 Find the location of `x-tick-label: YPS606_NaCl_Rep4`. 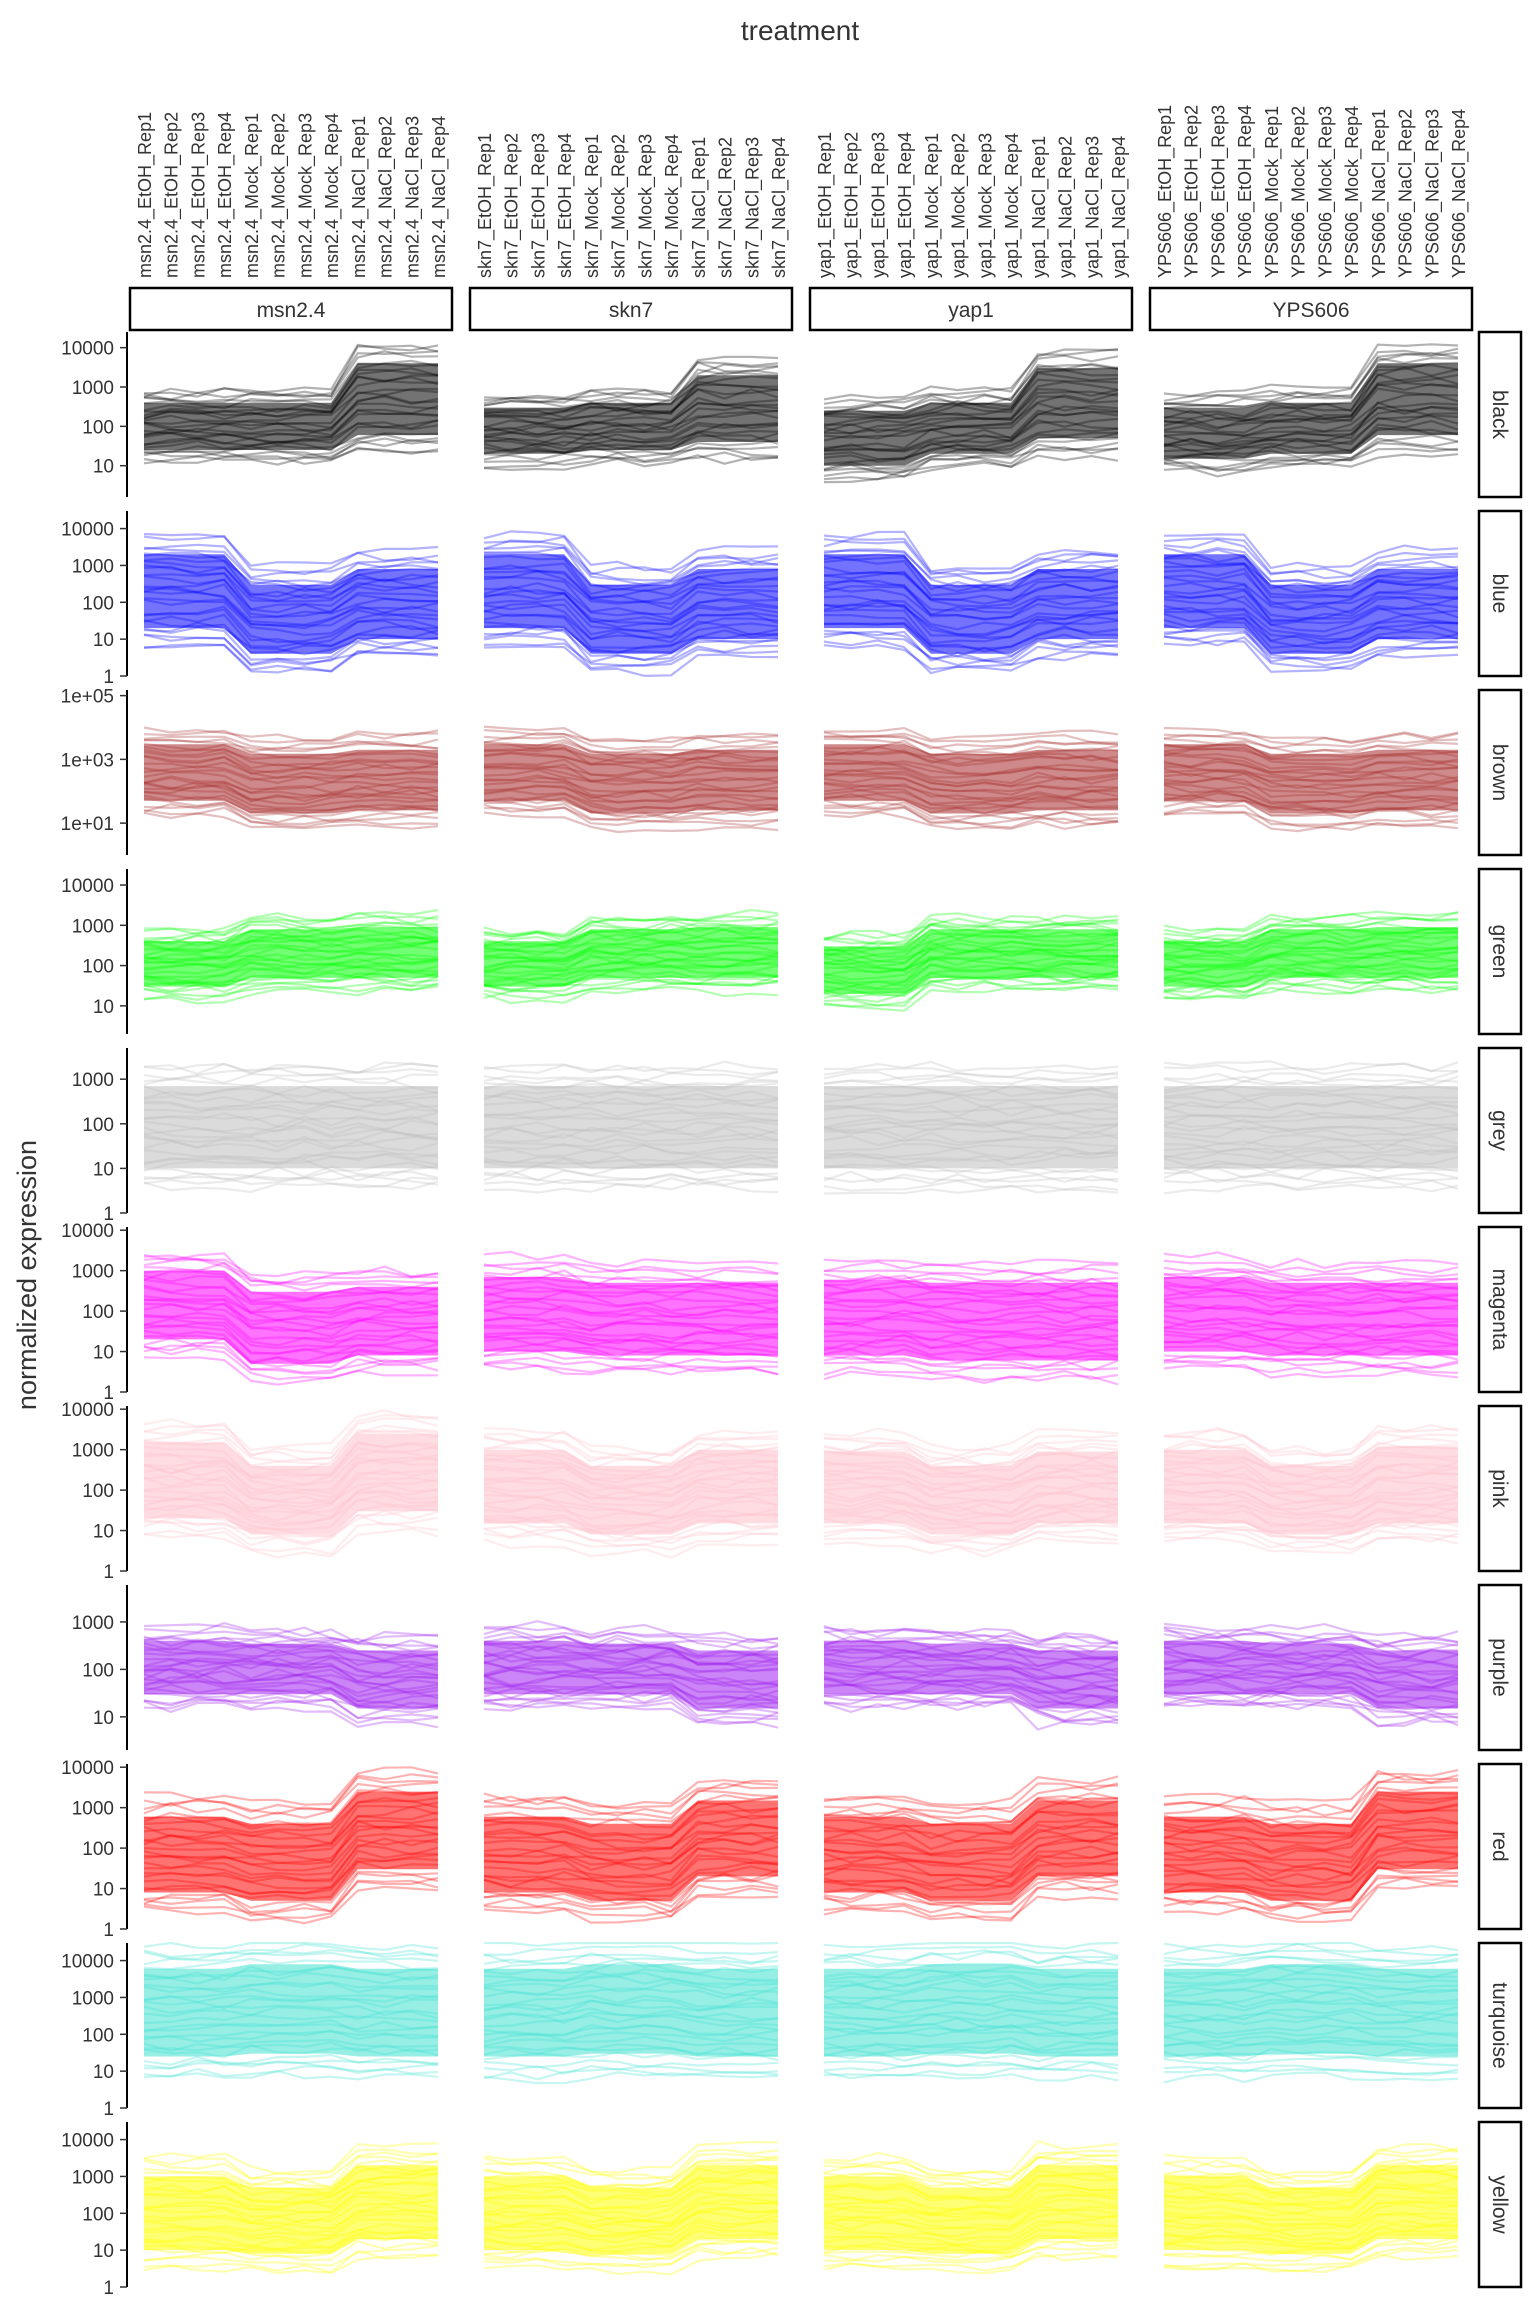

x-tick-label: YPS606_NaCl_Rep4 is located at coordinates (1459, 193).